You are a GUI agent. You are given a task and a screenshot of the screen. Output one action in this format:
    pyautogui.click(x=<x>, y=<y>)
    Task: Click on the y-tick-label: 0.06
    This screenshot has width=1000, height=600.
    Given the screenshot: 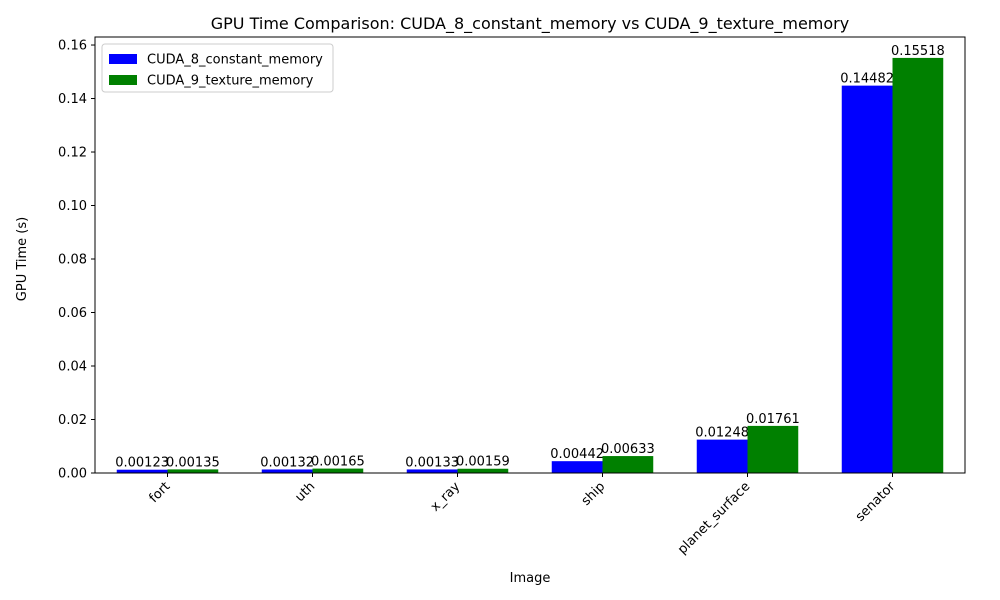 What is the action you would take?
    pyautogui.click(x=72, y=313)
    